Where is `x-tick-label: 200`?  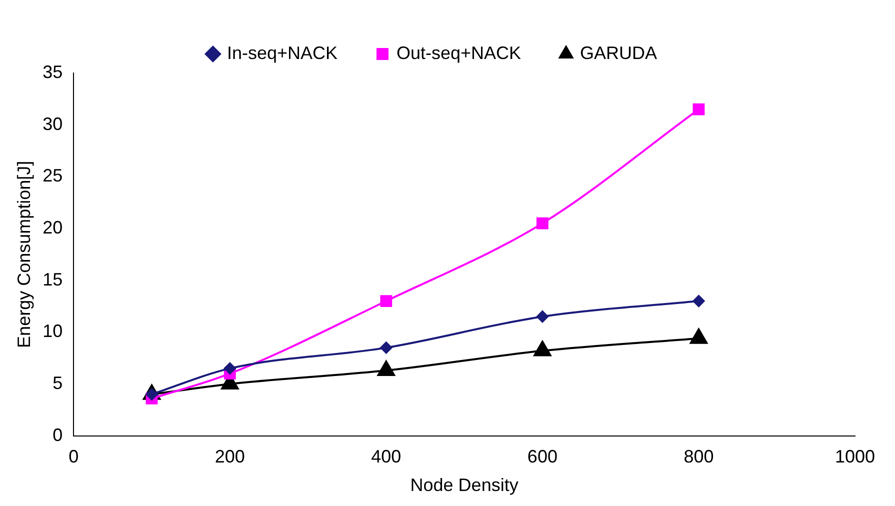 x-tick-label: 200 is located at coordinates (229, 456).